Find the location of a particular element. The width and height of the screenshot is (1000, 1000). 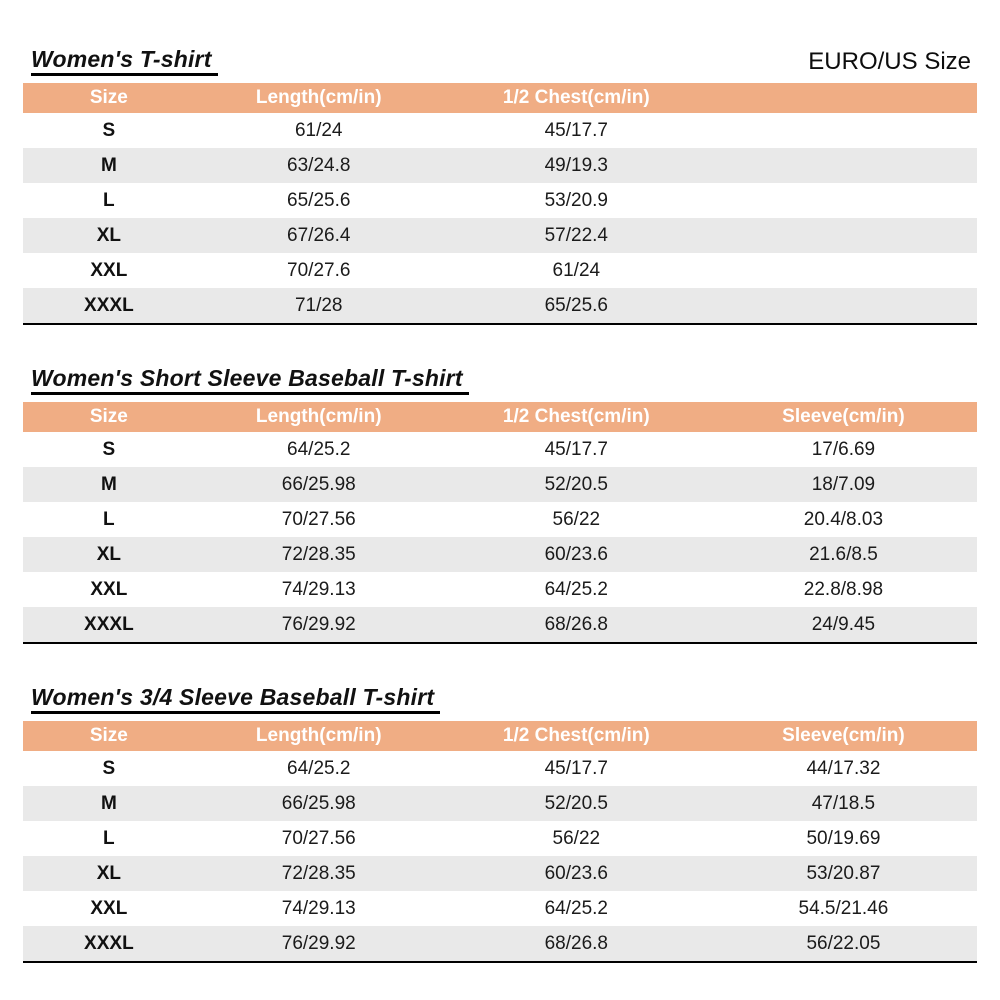

measurement-cell: 50/19.69 is located at coordinates (843, 838).